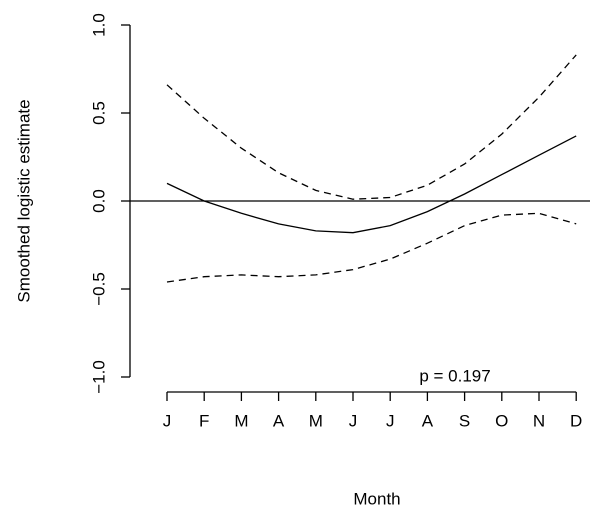  I want to click on x-tick-label: S, so click(464, 420).